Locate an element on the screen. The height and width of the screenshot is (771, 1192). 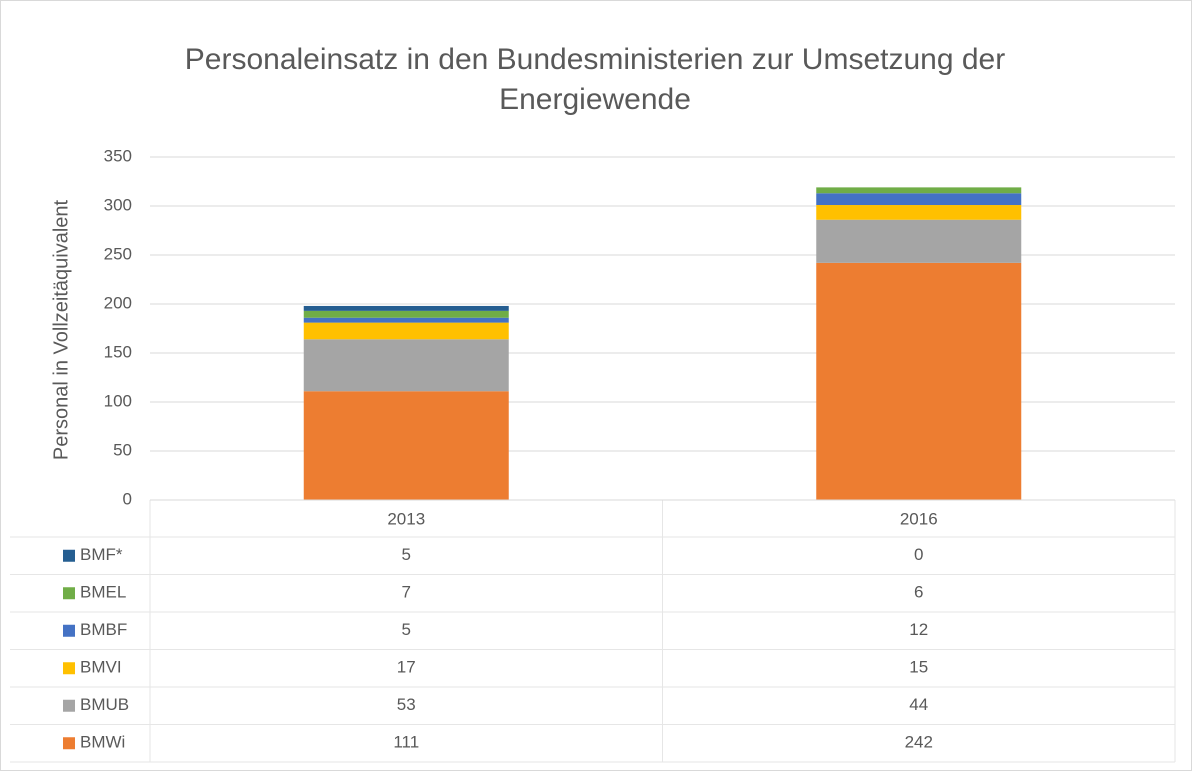
x-tick-label: 2016 is located at coordinates (919, 518).